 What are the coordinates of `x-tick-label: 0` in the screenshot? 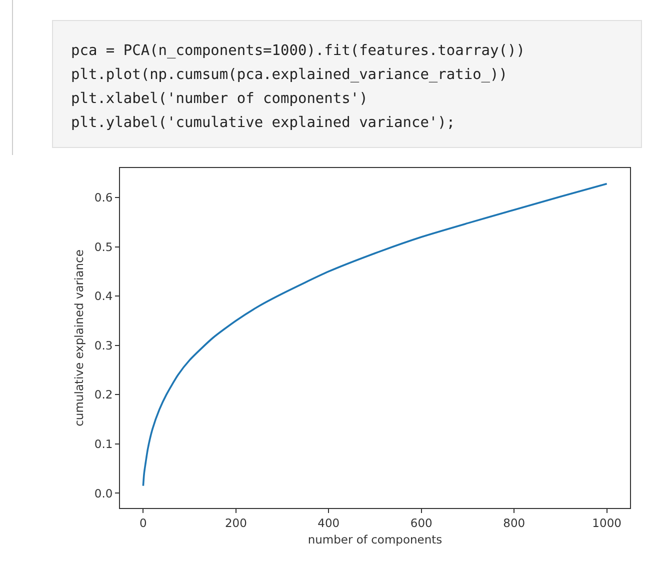 It's located at (143, 523).